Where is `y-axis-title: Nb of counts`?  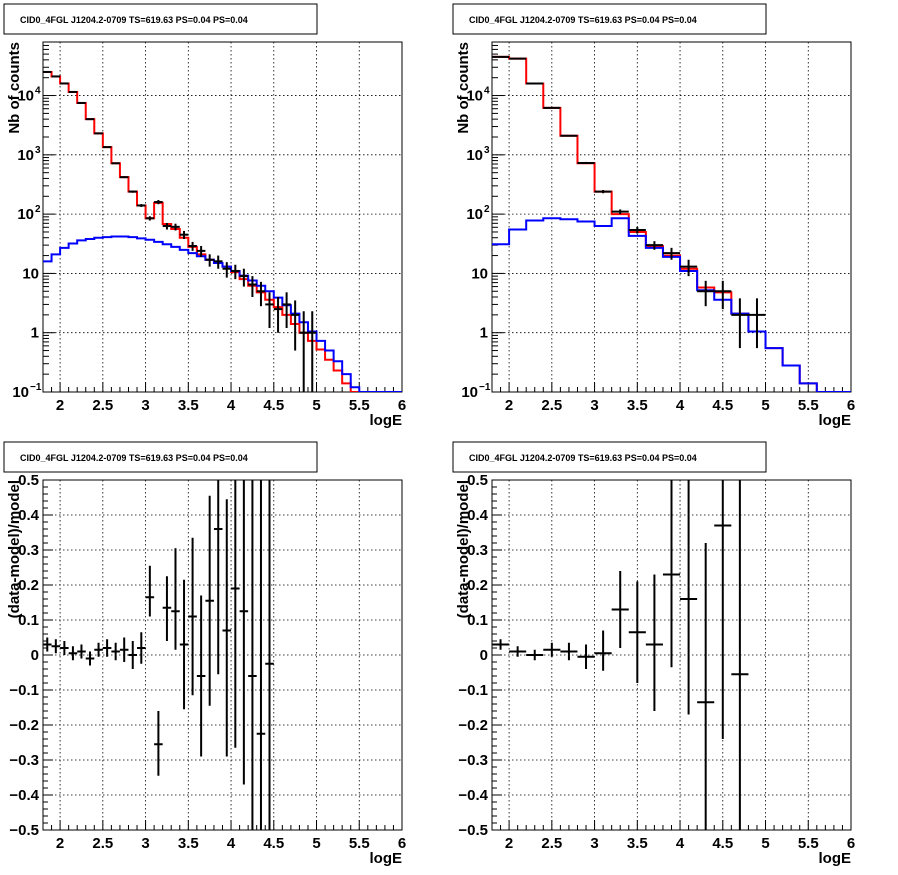
y-axis-title: Nb of counts is located at coordinates (463, 88).